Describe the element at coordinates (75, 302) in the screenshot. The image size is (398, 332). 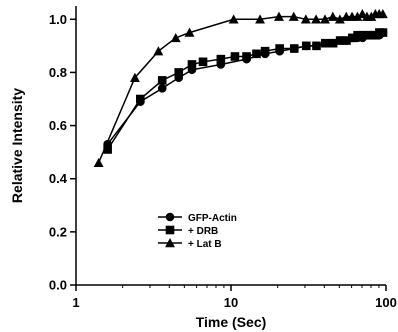
I see `x-tick-label: 1` at that location.